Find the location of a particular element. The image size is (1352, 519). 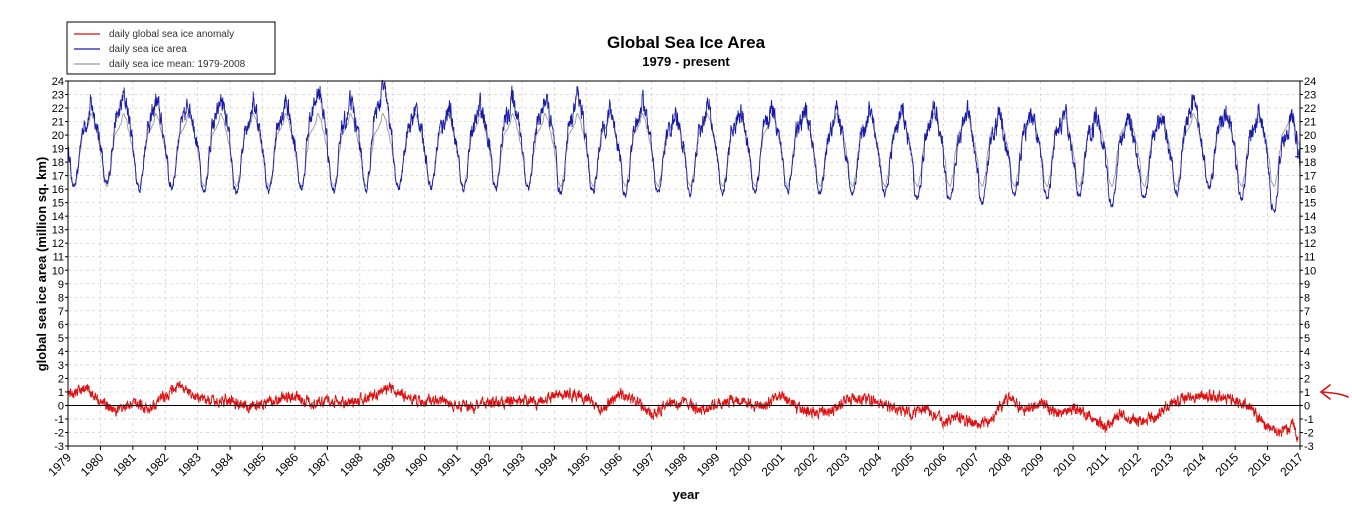

y-tick-label-left: 22 is located at coordinates (58, 109).